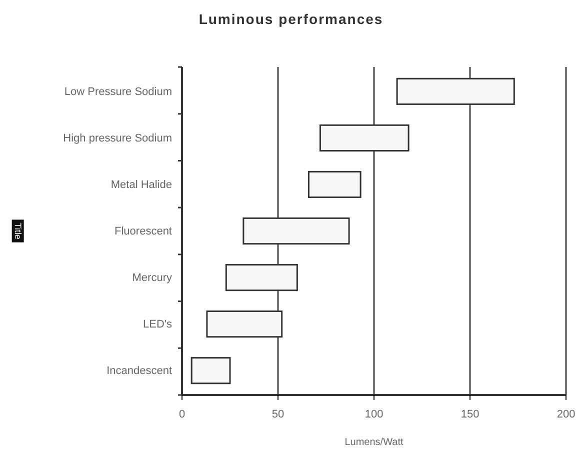  What do you see at coordinates (291, 19) in the screenshot?
I see `chart-title: Luminous performances` at bounding box center [291, 19].